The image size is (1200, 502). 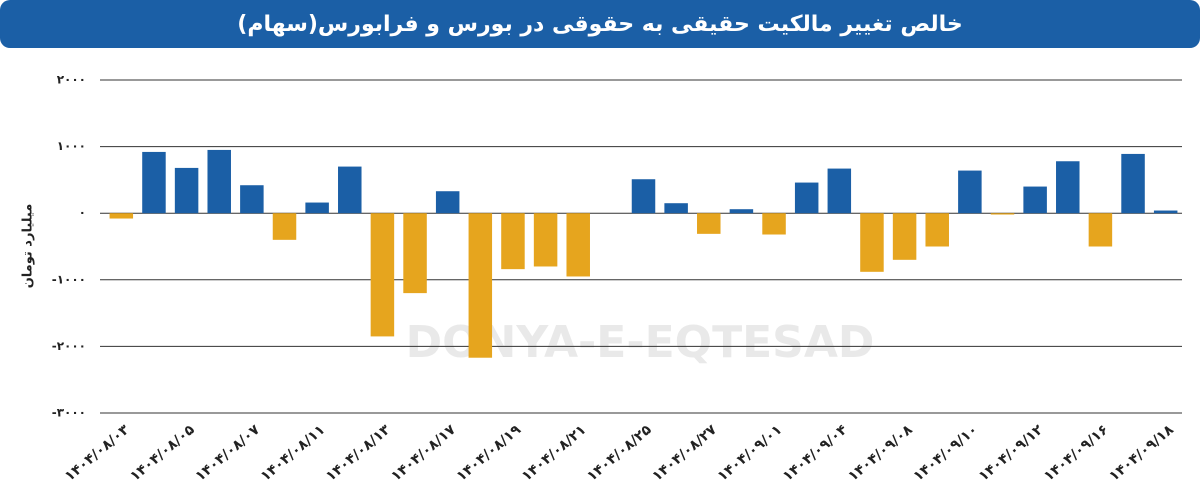 I want to click on x-tick-label: ۱۴۰۴/۰۹/۱۰, so click(x=946, y=453).